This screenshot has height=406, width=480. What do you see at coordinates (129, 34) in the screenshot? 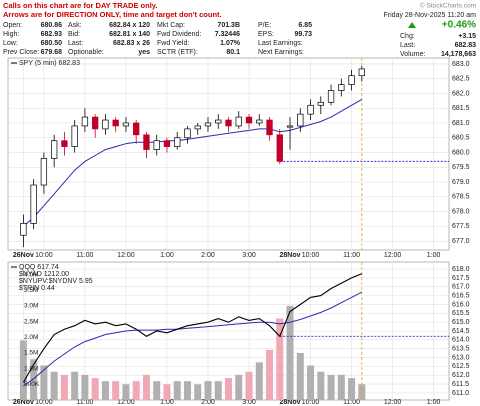
I see `field-value: 682.81 x 140` at bounding box center [129, 34].